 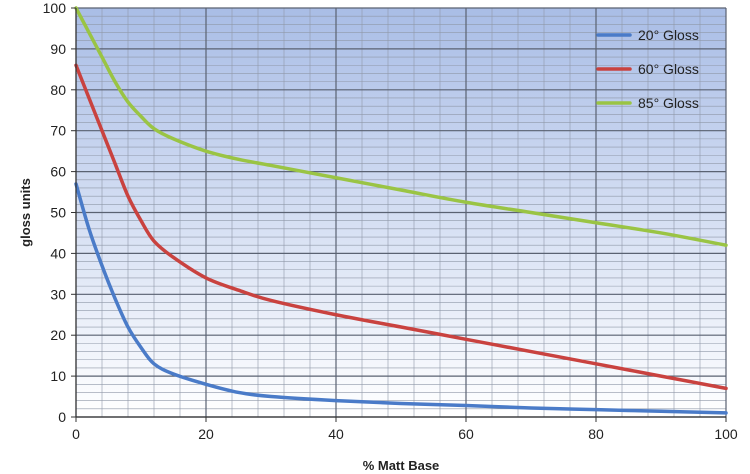 What do you see at coordinates (466, 434) in the screenshot?
I see `x-tick-label: 60` at bounding box center [466, 434].